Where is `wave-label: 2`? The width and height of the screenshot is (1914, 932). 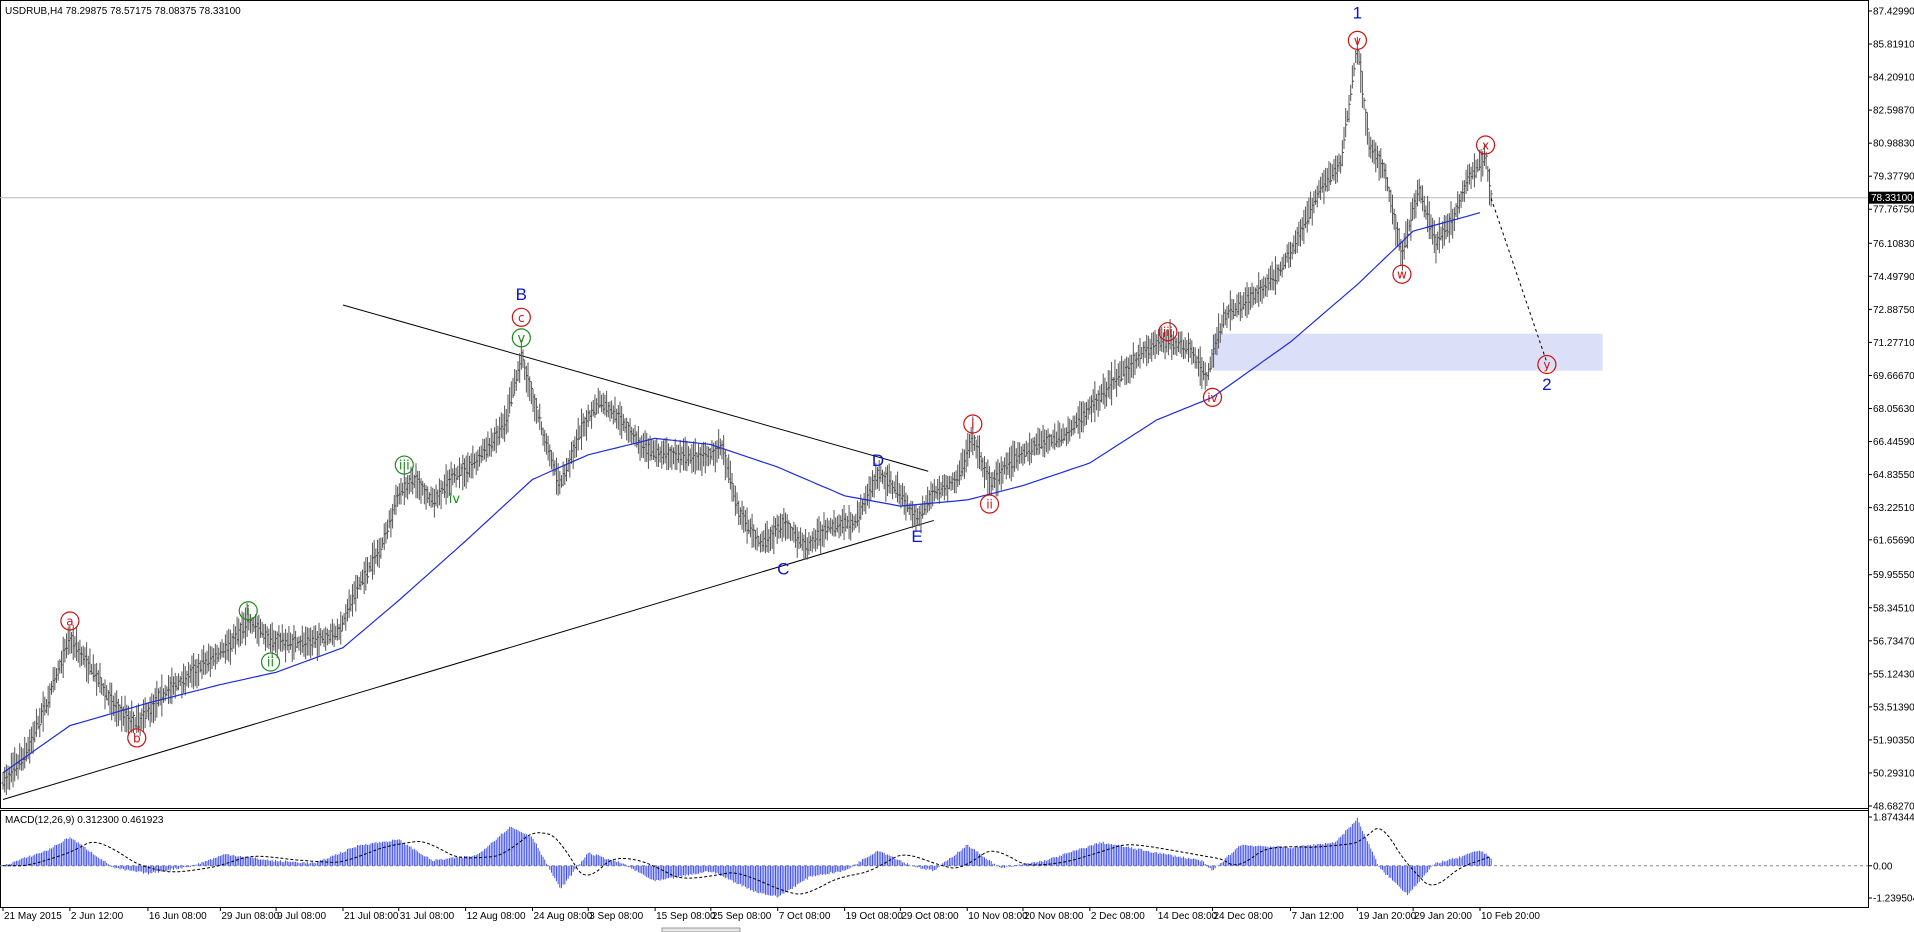
wave-label: 2 is located at coordinates (1546, 384).